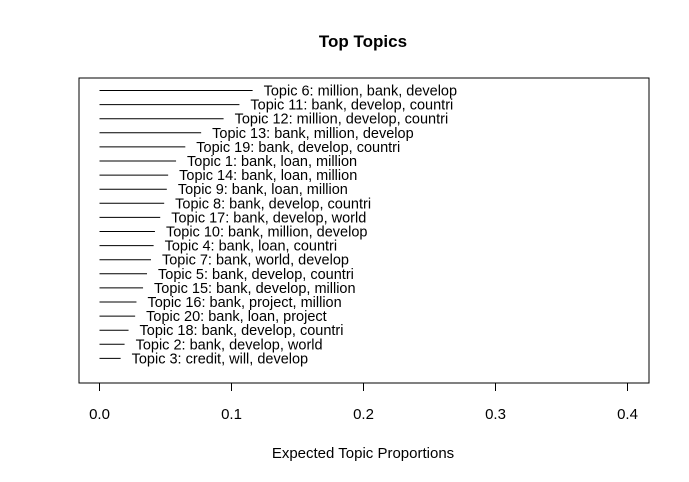 This screenshot has height=482, width=689. Describe the element at coordinates (220, 359) in the screenshot. I see `bar-label: Topic 3: credit, will, develop` at that location.